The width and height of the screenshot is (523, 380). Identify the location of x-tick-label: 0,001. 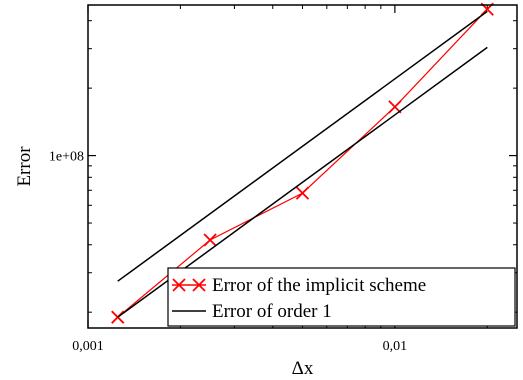
(88, 346).